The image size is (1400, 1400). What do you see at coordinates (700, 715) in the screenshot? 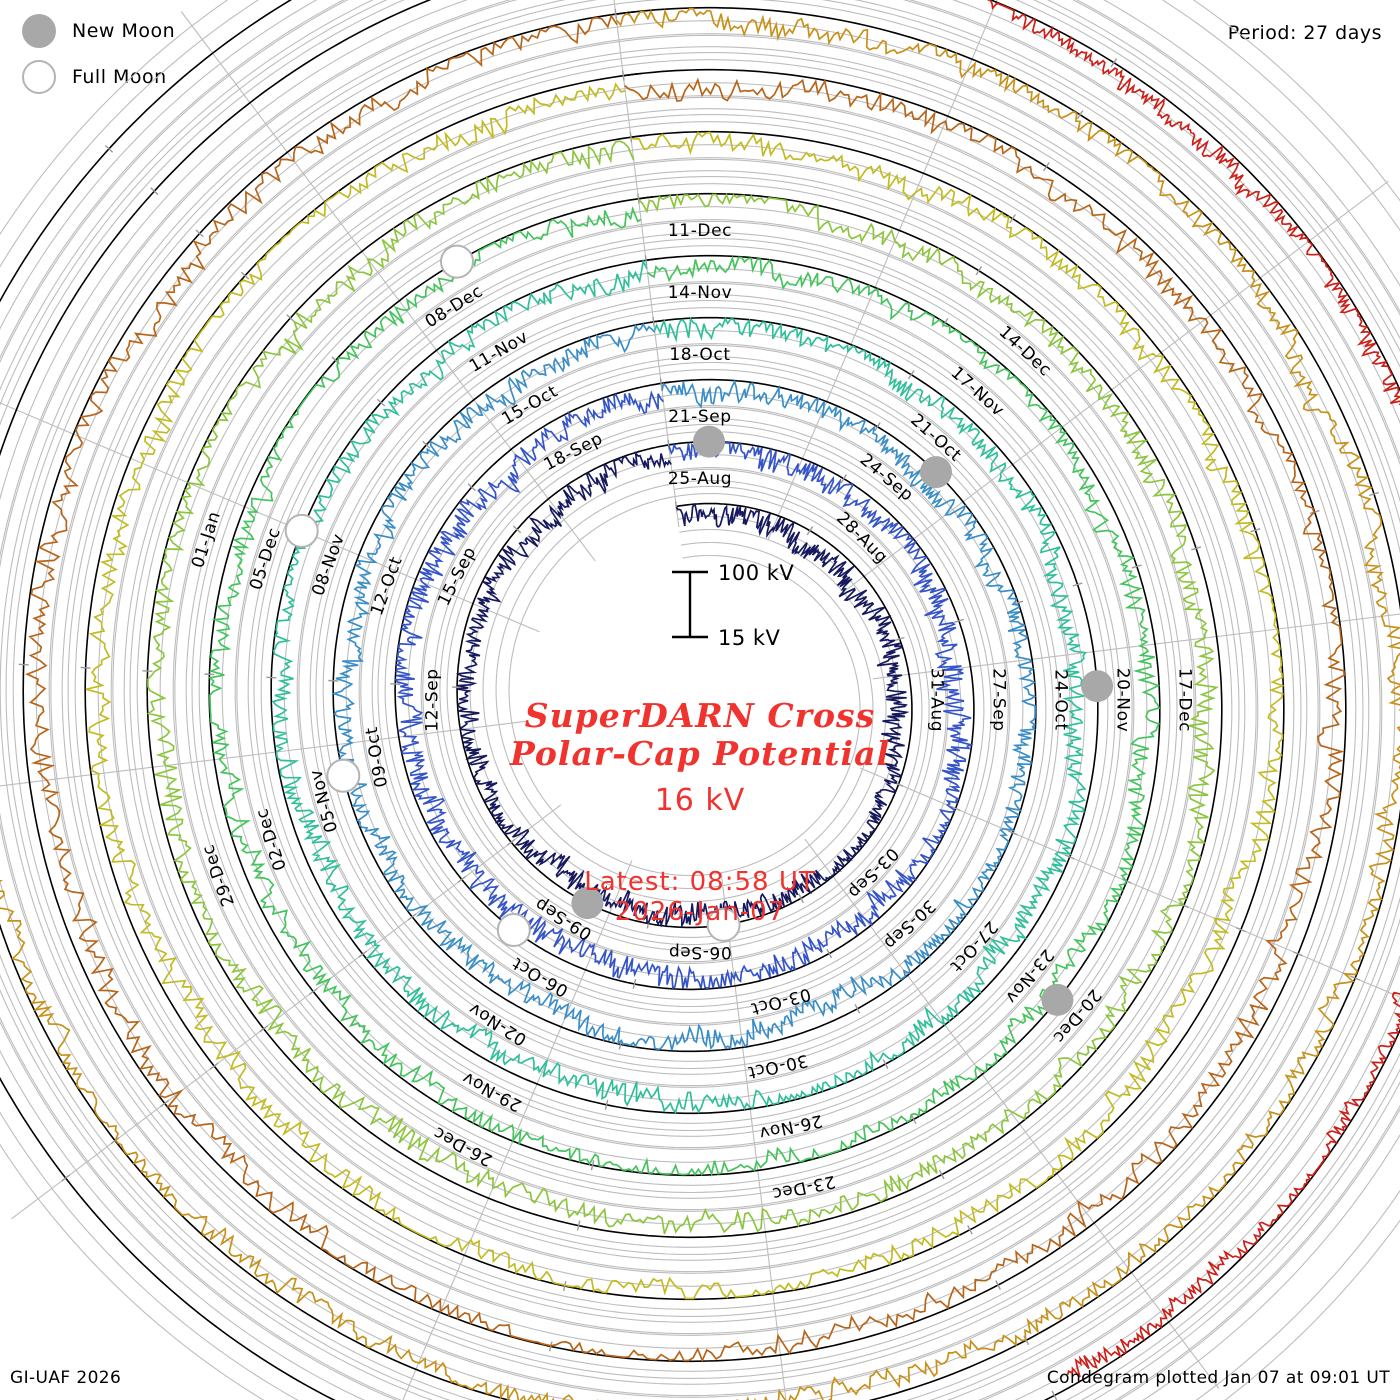
I see `title-line-1: SuperDARN Cross` at bounding box center [700, 715].